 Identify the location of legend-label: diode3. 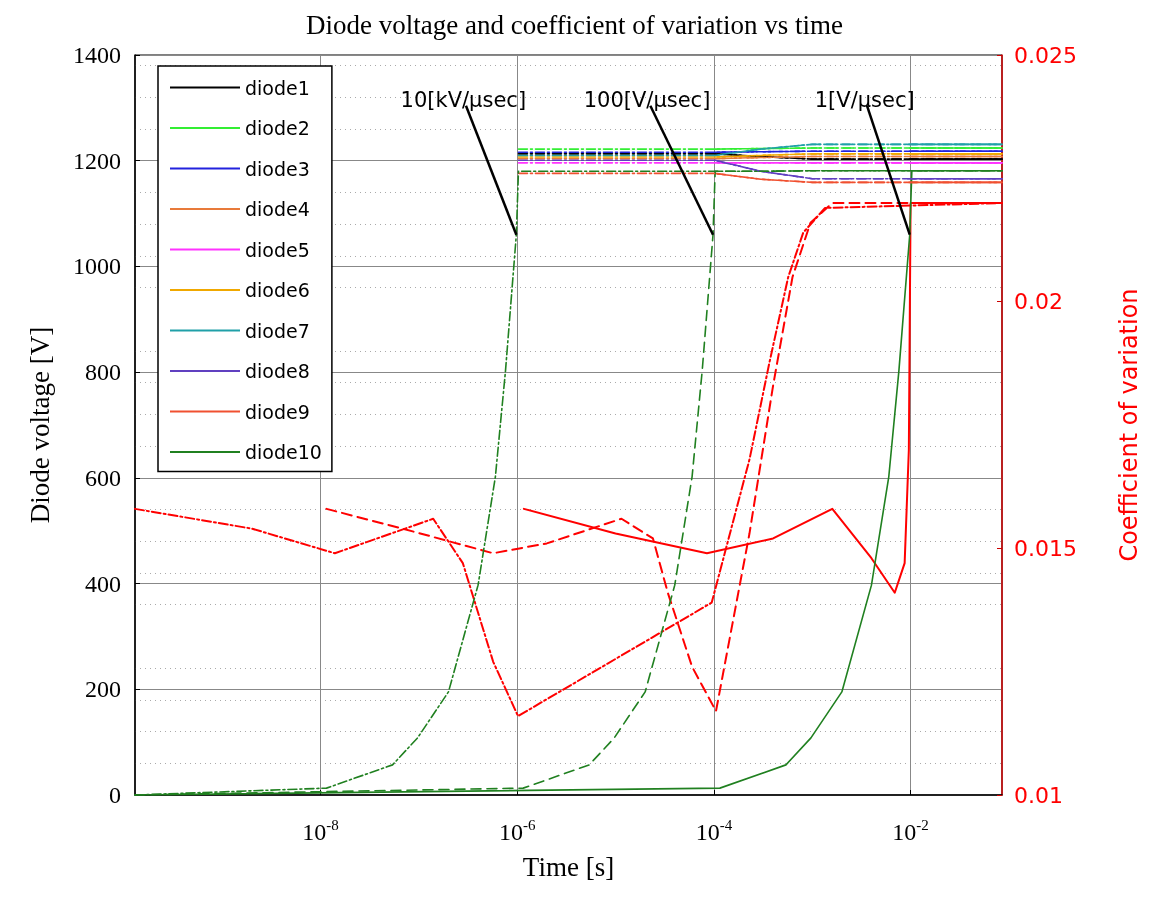
(277, 168).